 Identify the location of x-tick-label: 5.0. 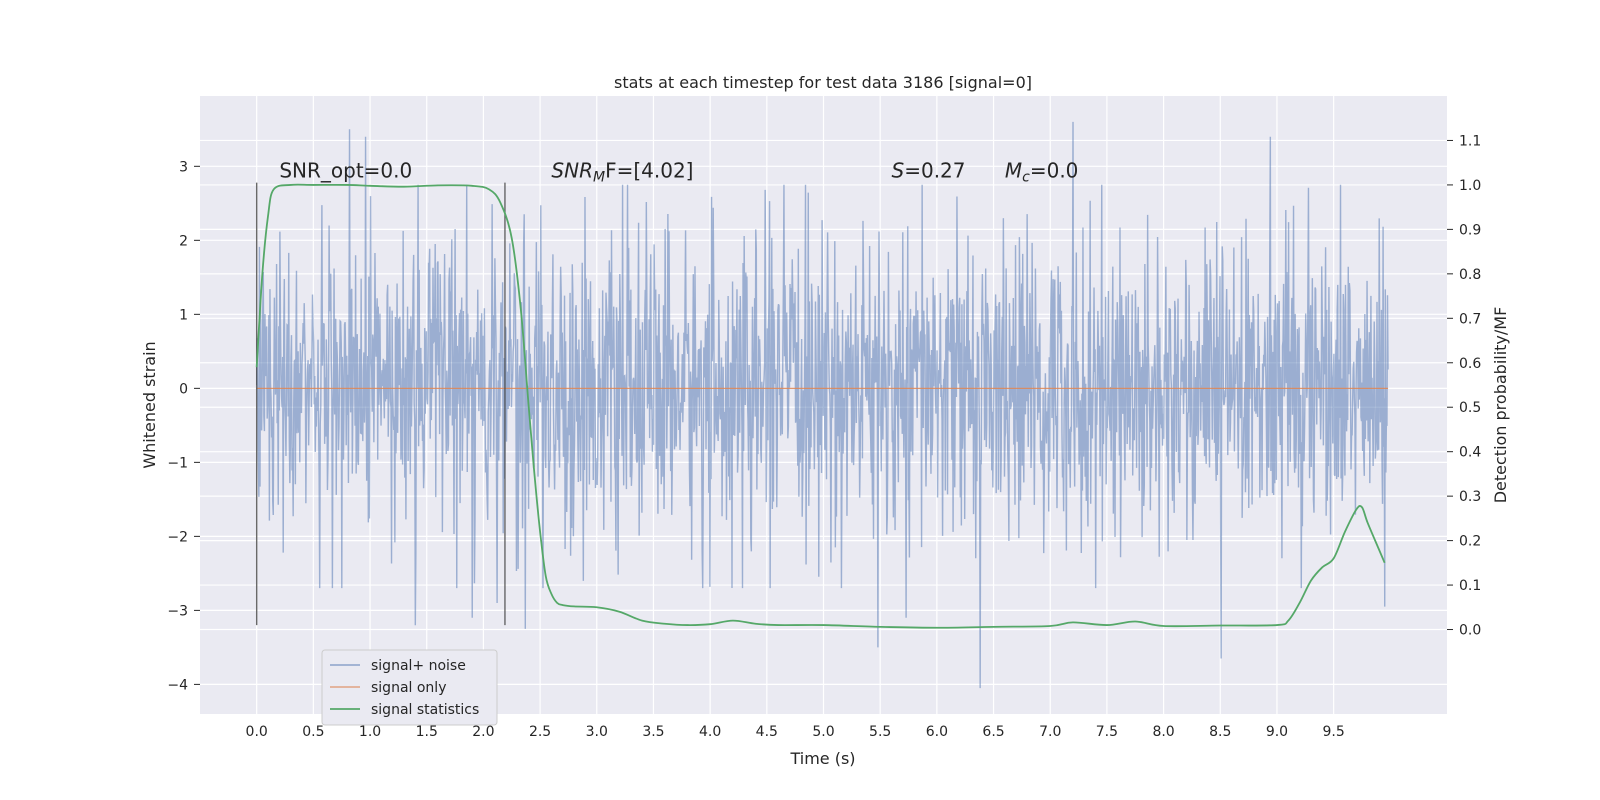
(823, 732).